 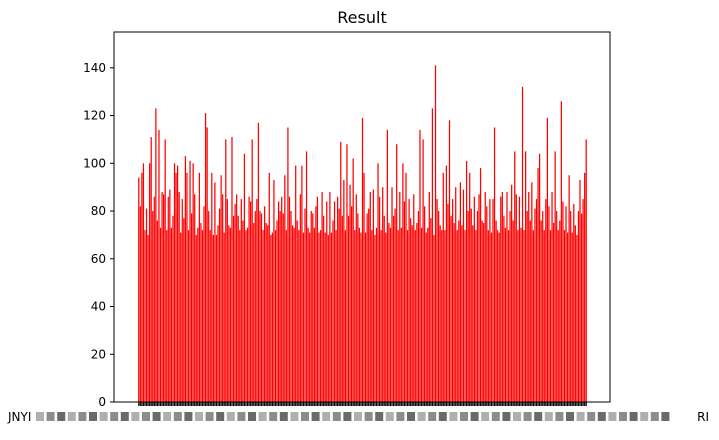 What do you see at coordinates (102, 402) in the screenshot?
I see `y-tick-label: 0` at bounding box center [102, 402].